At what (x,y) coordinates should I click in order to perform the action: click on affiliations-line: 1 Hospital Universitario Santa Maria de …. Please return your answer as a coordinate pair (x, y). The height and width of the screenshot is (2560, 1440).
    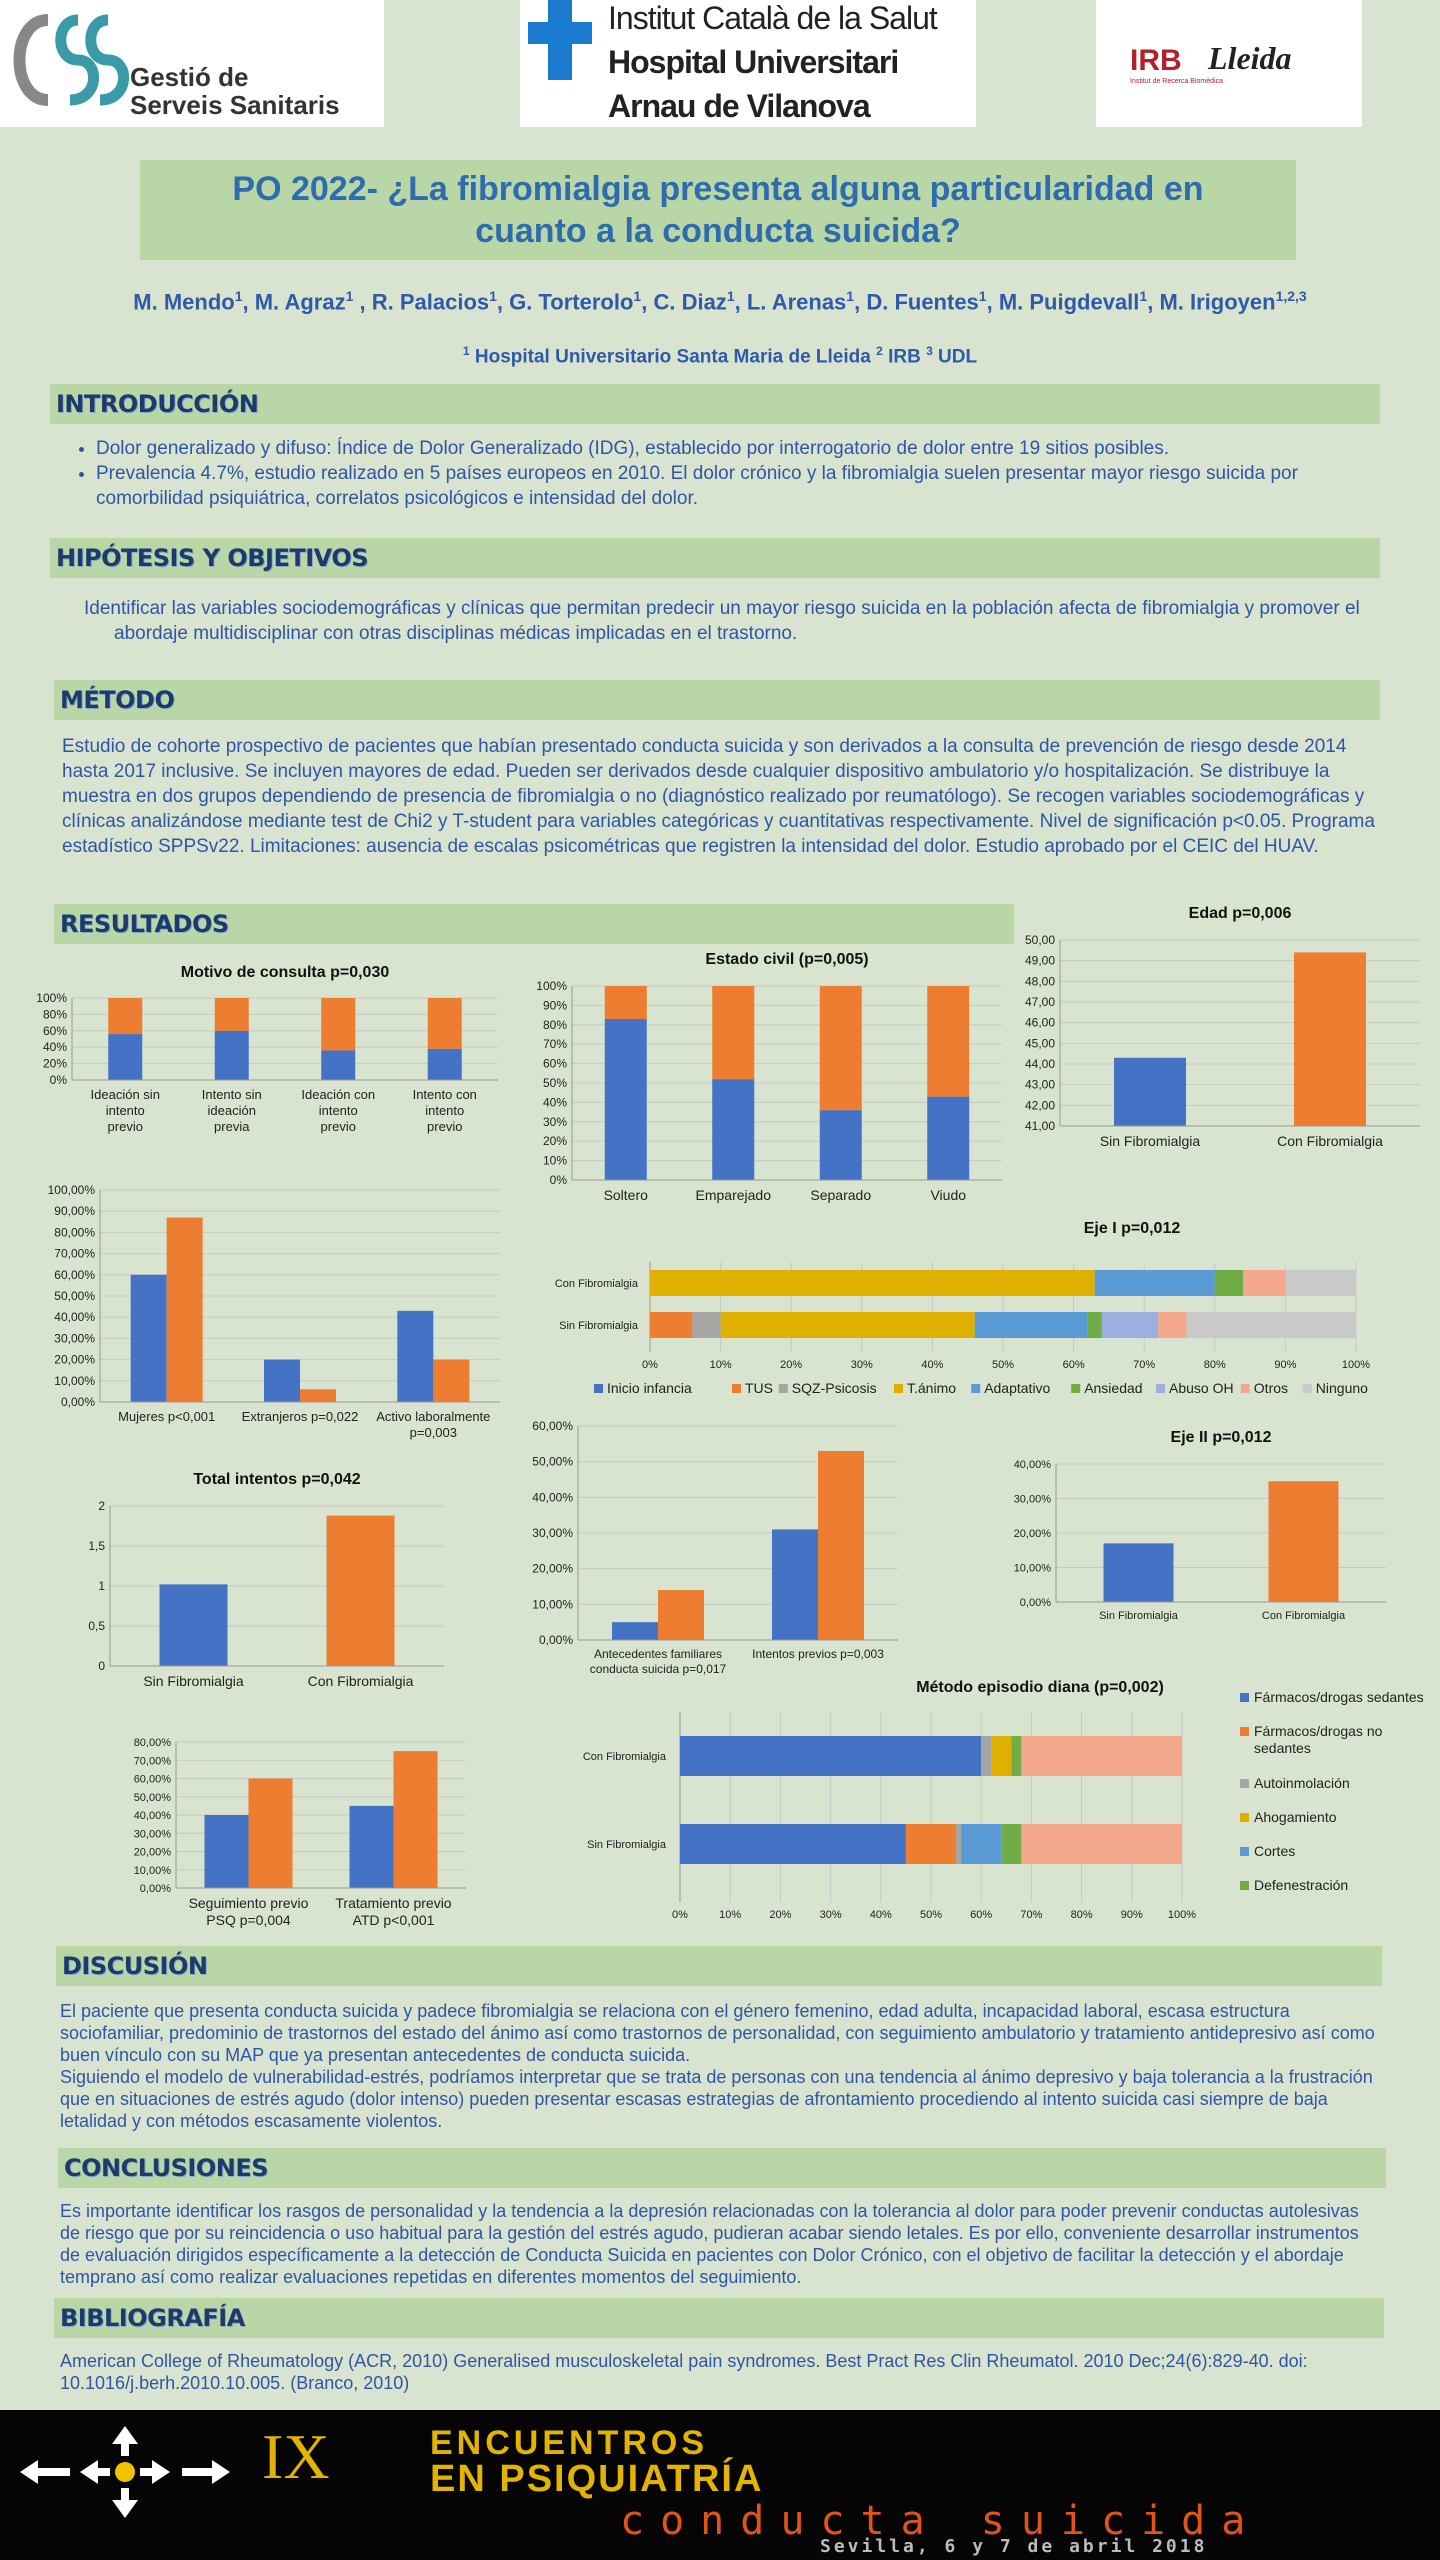
    Looking at the image, I should click on (720, 356).